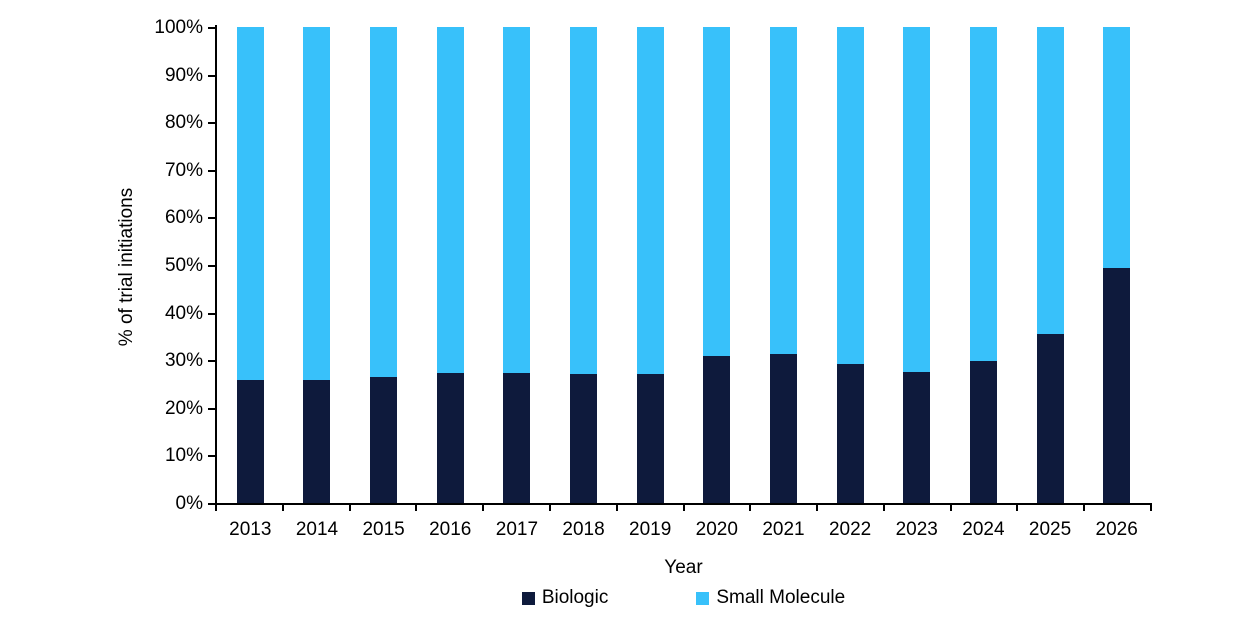 The width and height of the screenshot is (1259, 632). I want to click on bar-segment-small-molecule-2021, so click(783, 190).